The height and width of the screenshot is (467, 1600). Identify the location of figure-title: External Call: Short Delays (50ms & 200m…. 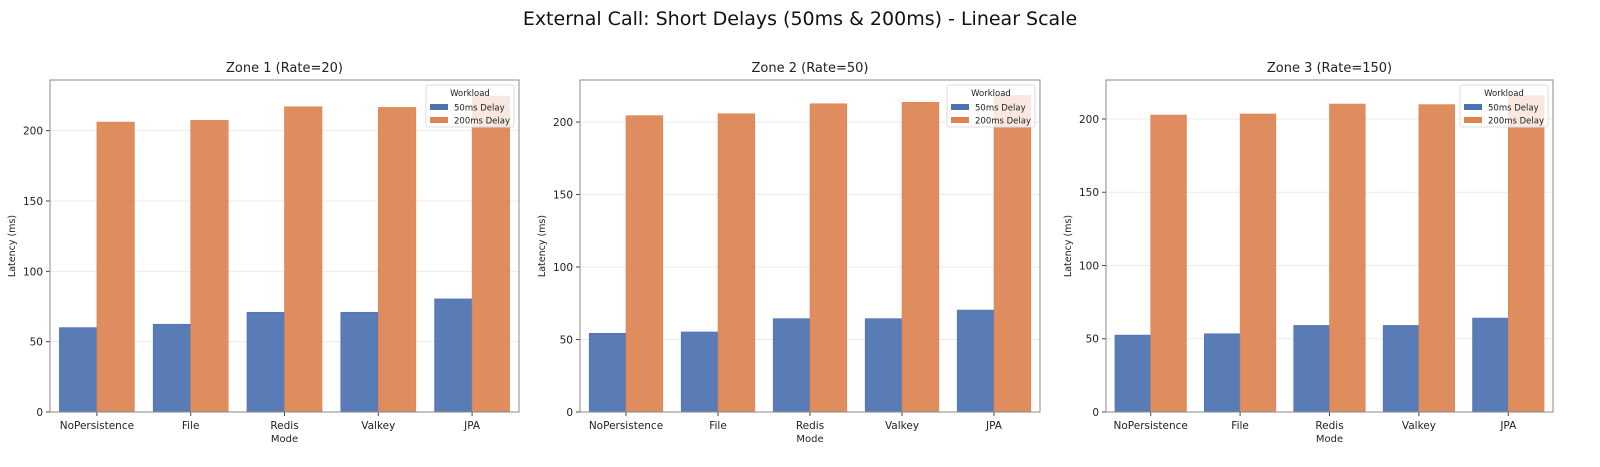
(800, 19).